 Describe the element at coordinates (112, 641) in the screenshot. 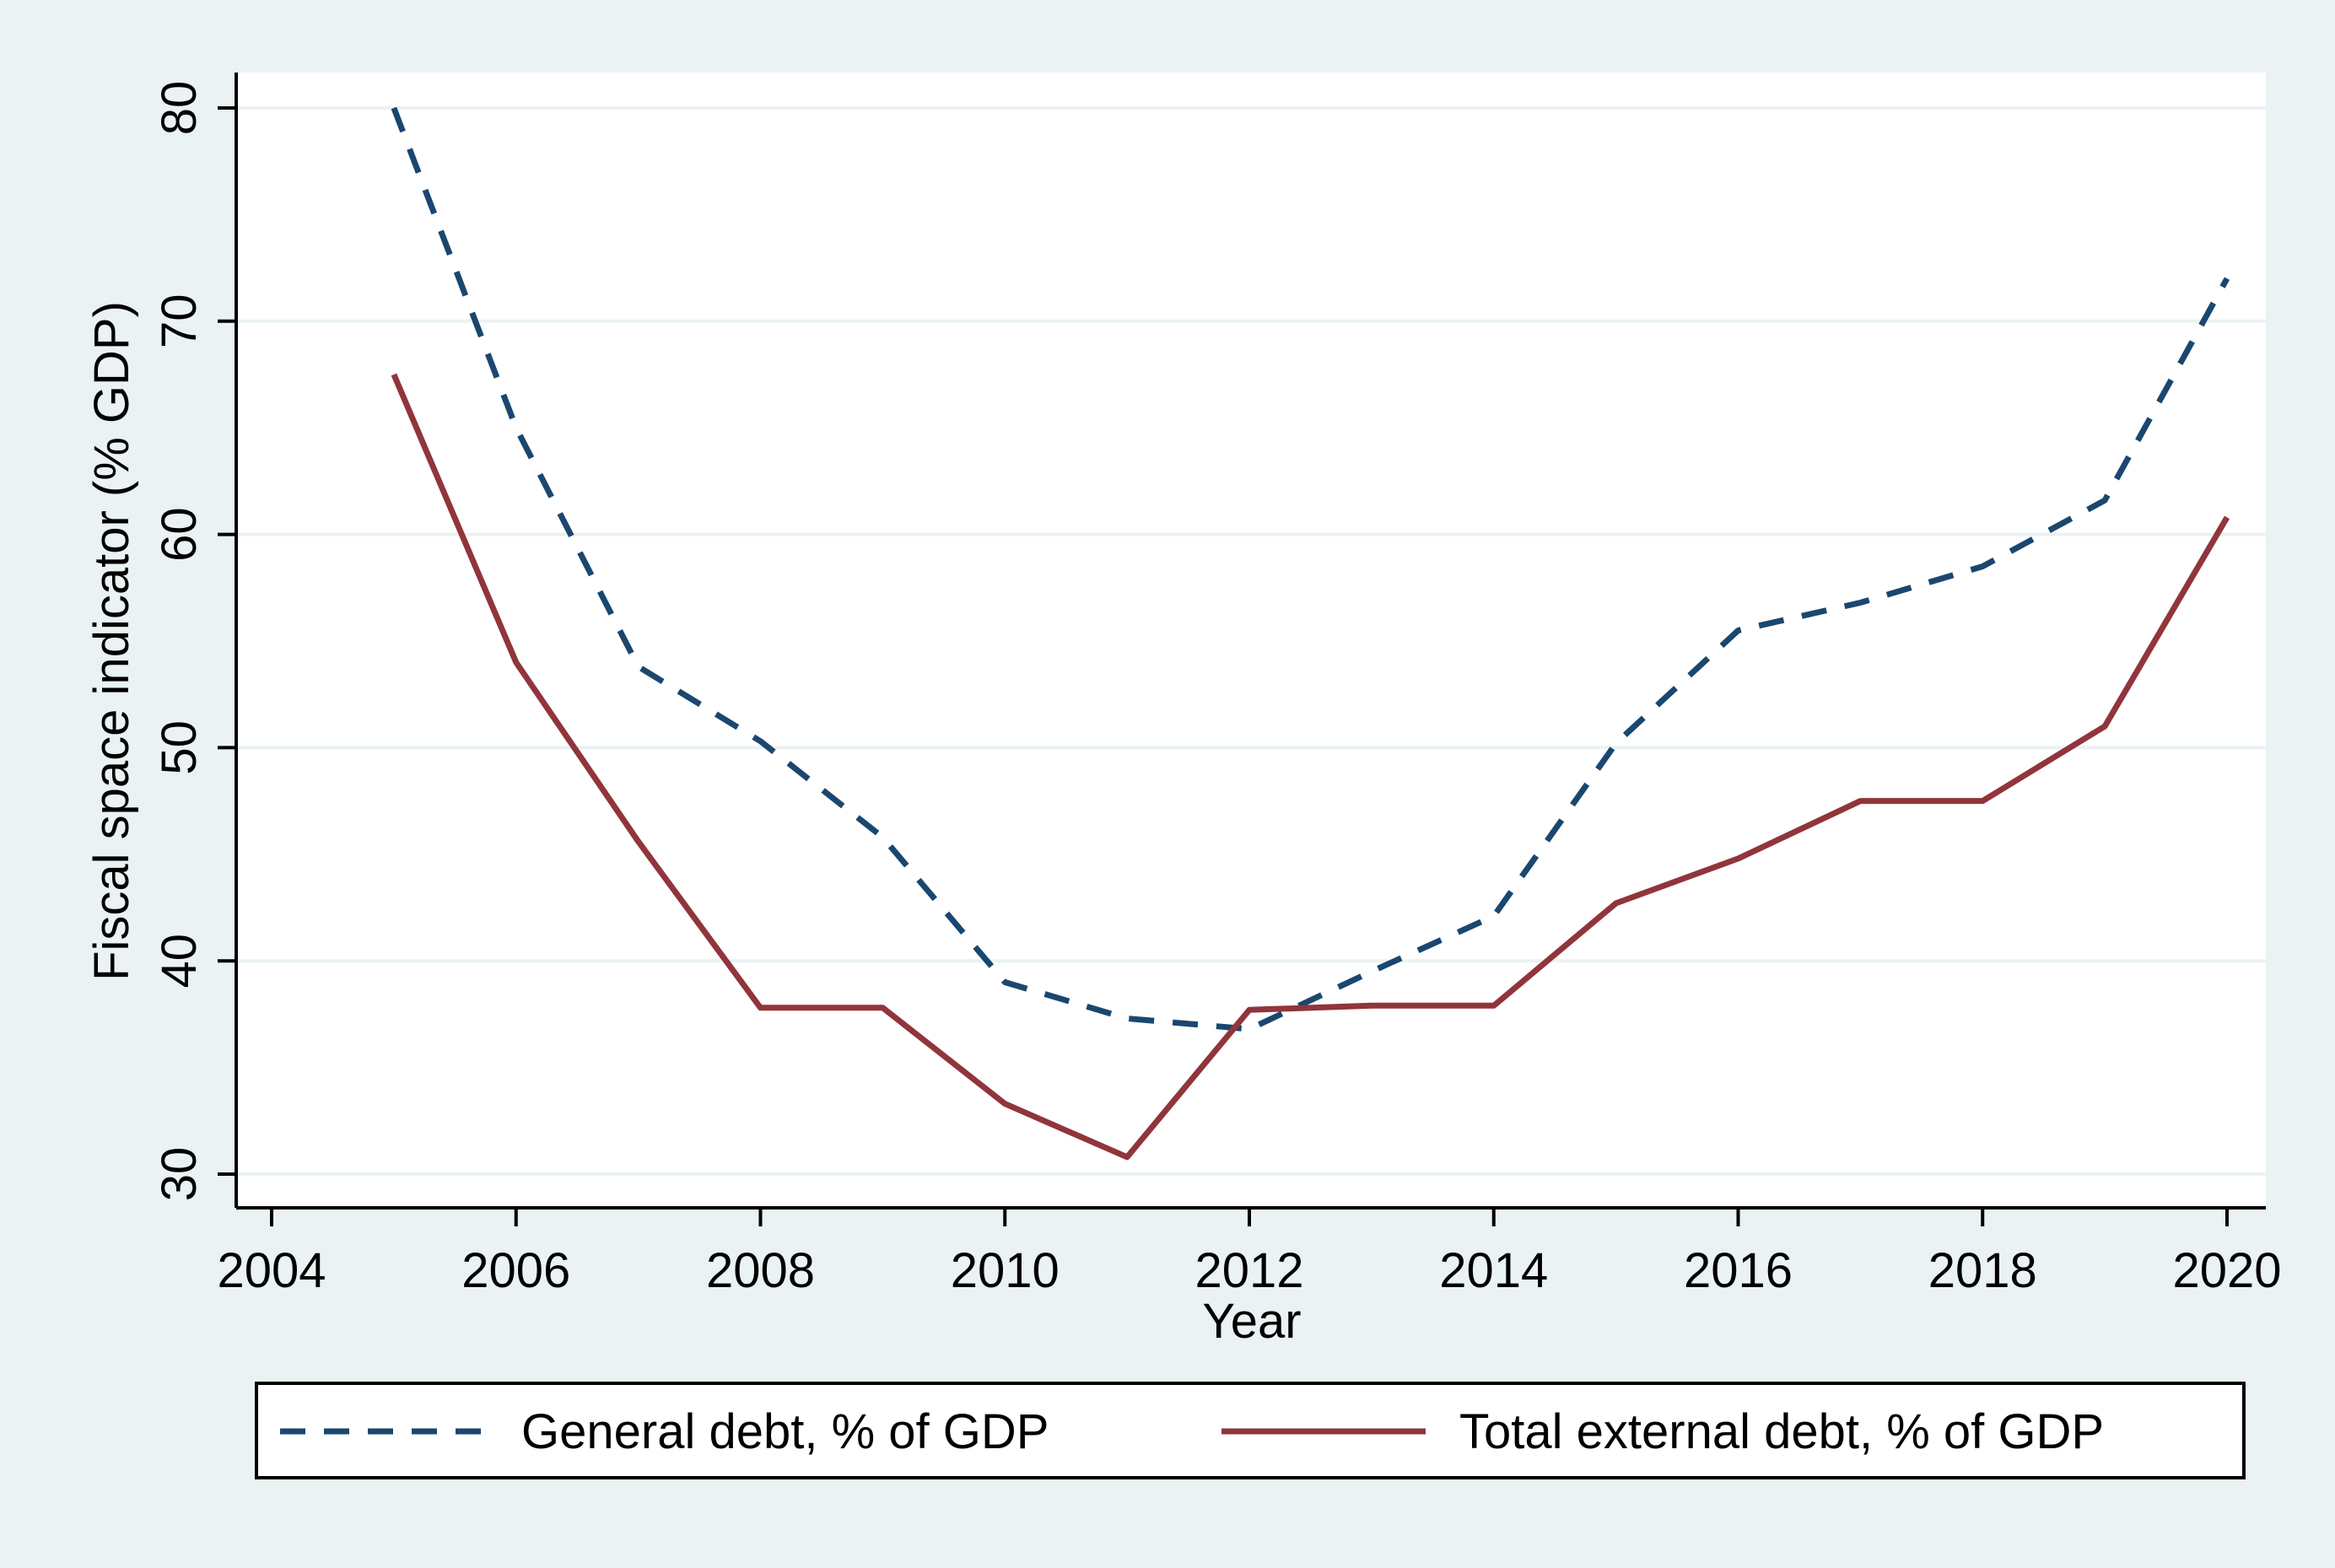

I see `y-axis-title: Fiscal space indicator (% GDP)` at that location.